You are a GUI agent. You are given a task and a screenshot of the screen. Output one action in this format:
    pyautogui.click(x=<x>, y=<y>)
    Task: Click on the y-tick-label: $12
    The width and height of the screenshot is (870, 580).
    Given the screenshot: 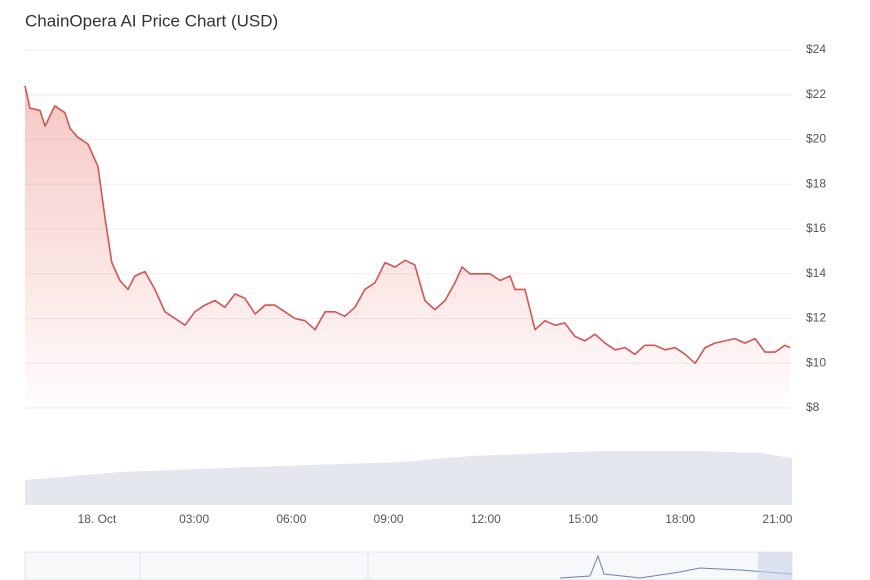 What is the action you would take?
    pyautogui.click(x=816, y=318)
    